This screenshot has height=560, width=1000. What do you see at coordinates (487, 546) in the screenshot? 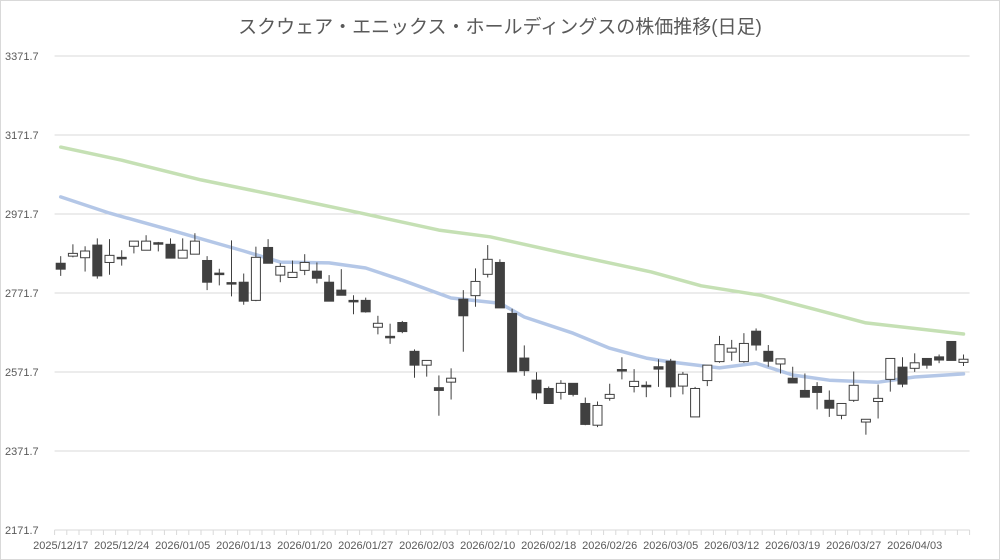
I see `x-tick-label: 2026/02/10` at bounding box center [487, 546].